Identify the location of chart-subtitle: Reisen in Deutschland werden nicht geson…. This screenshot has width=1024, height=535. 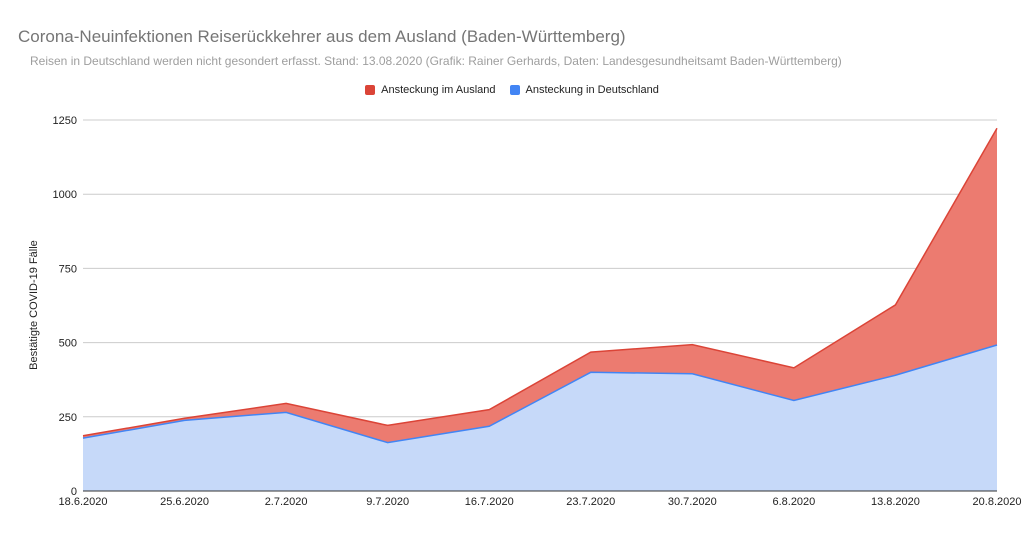
(436, 61).